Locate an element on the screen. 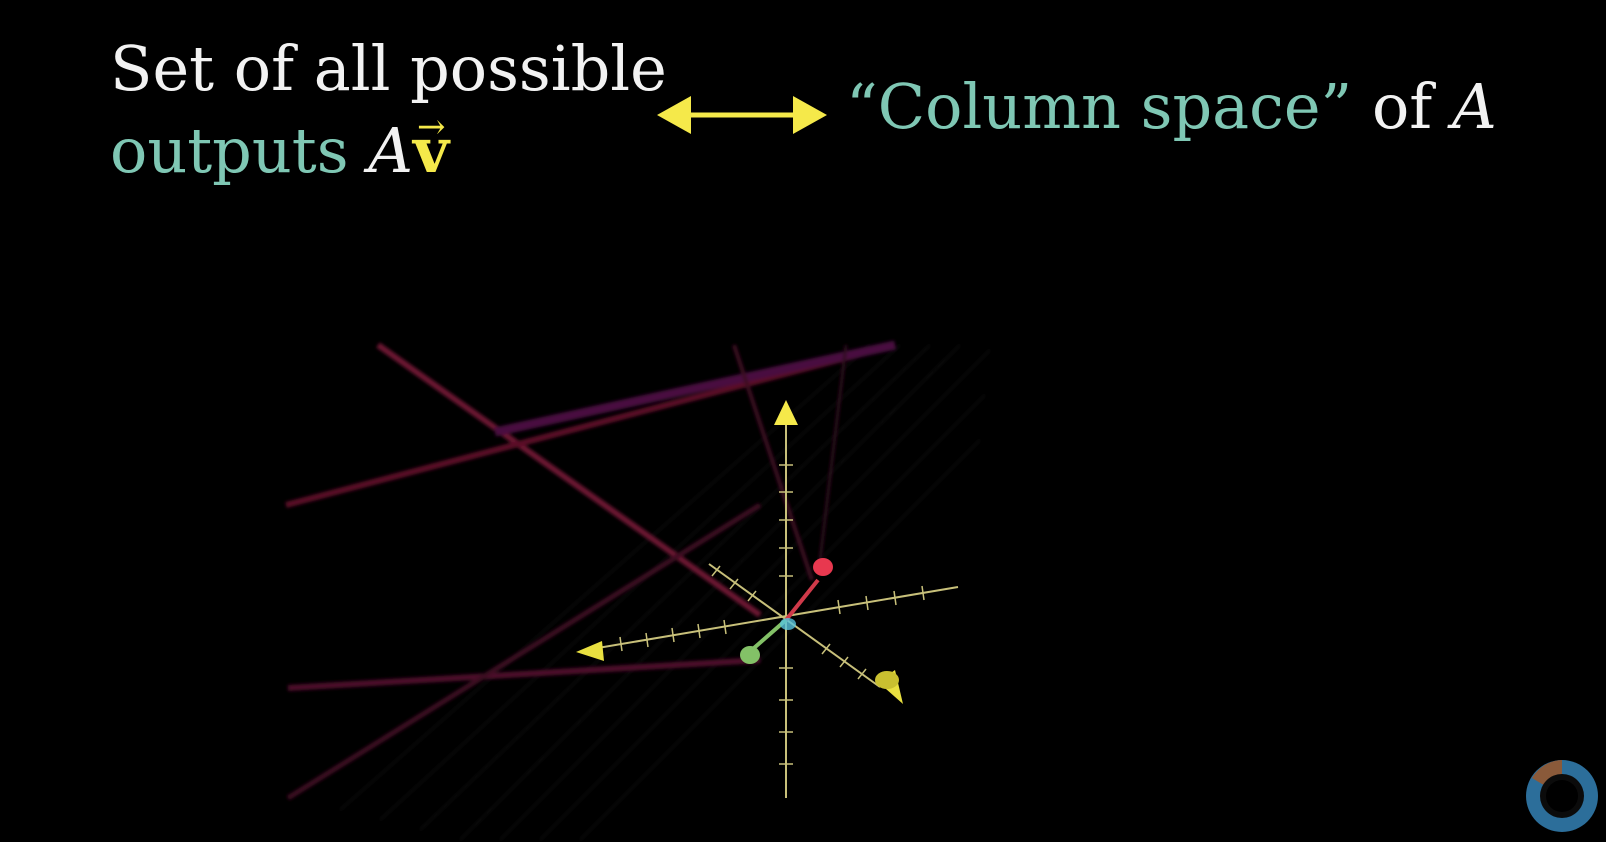 Image resolution: width=1606 pixels, height=842 pixels. blue-basis-vector is located at coordinates (788, 624).